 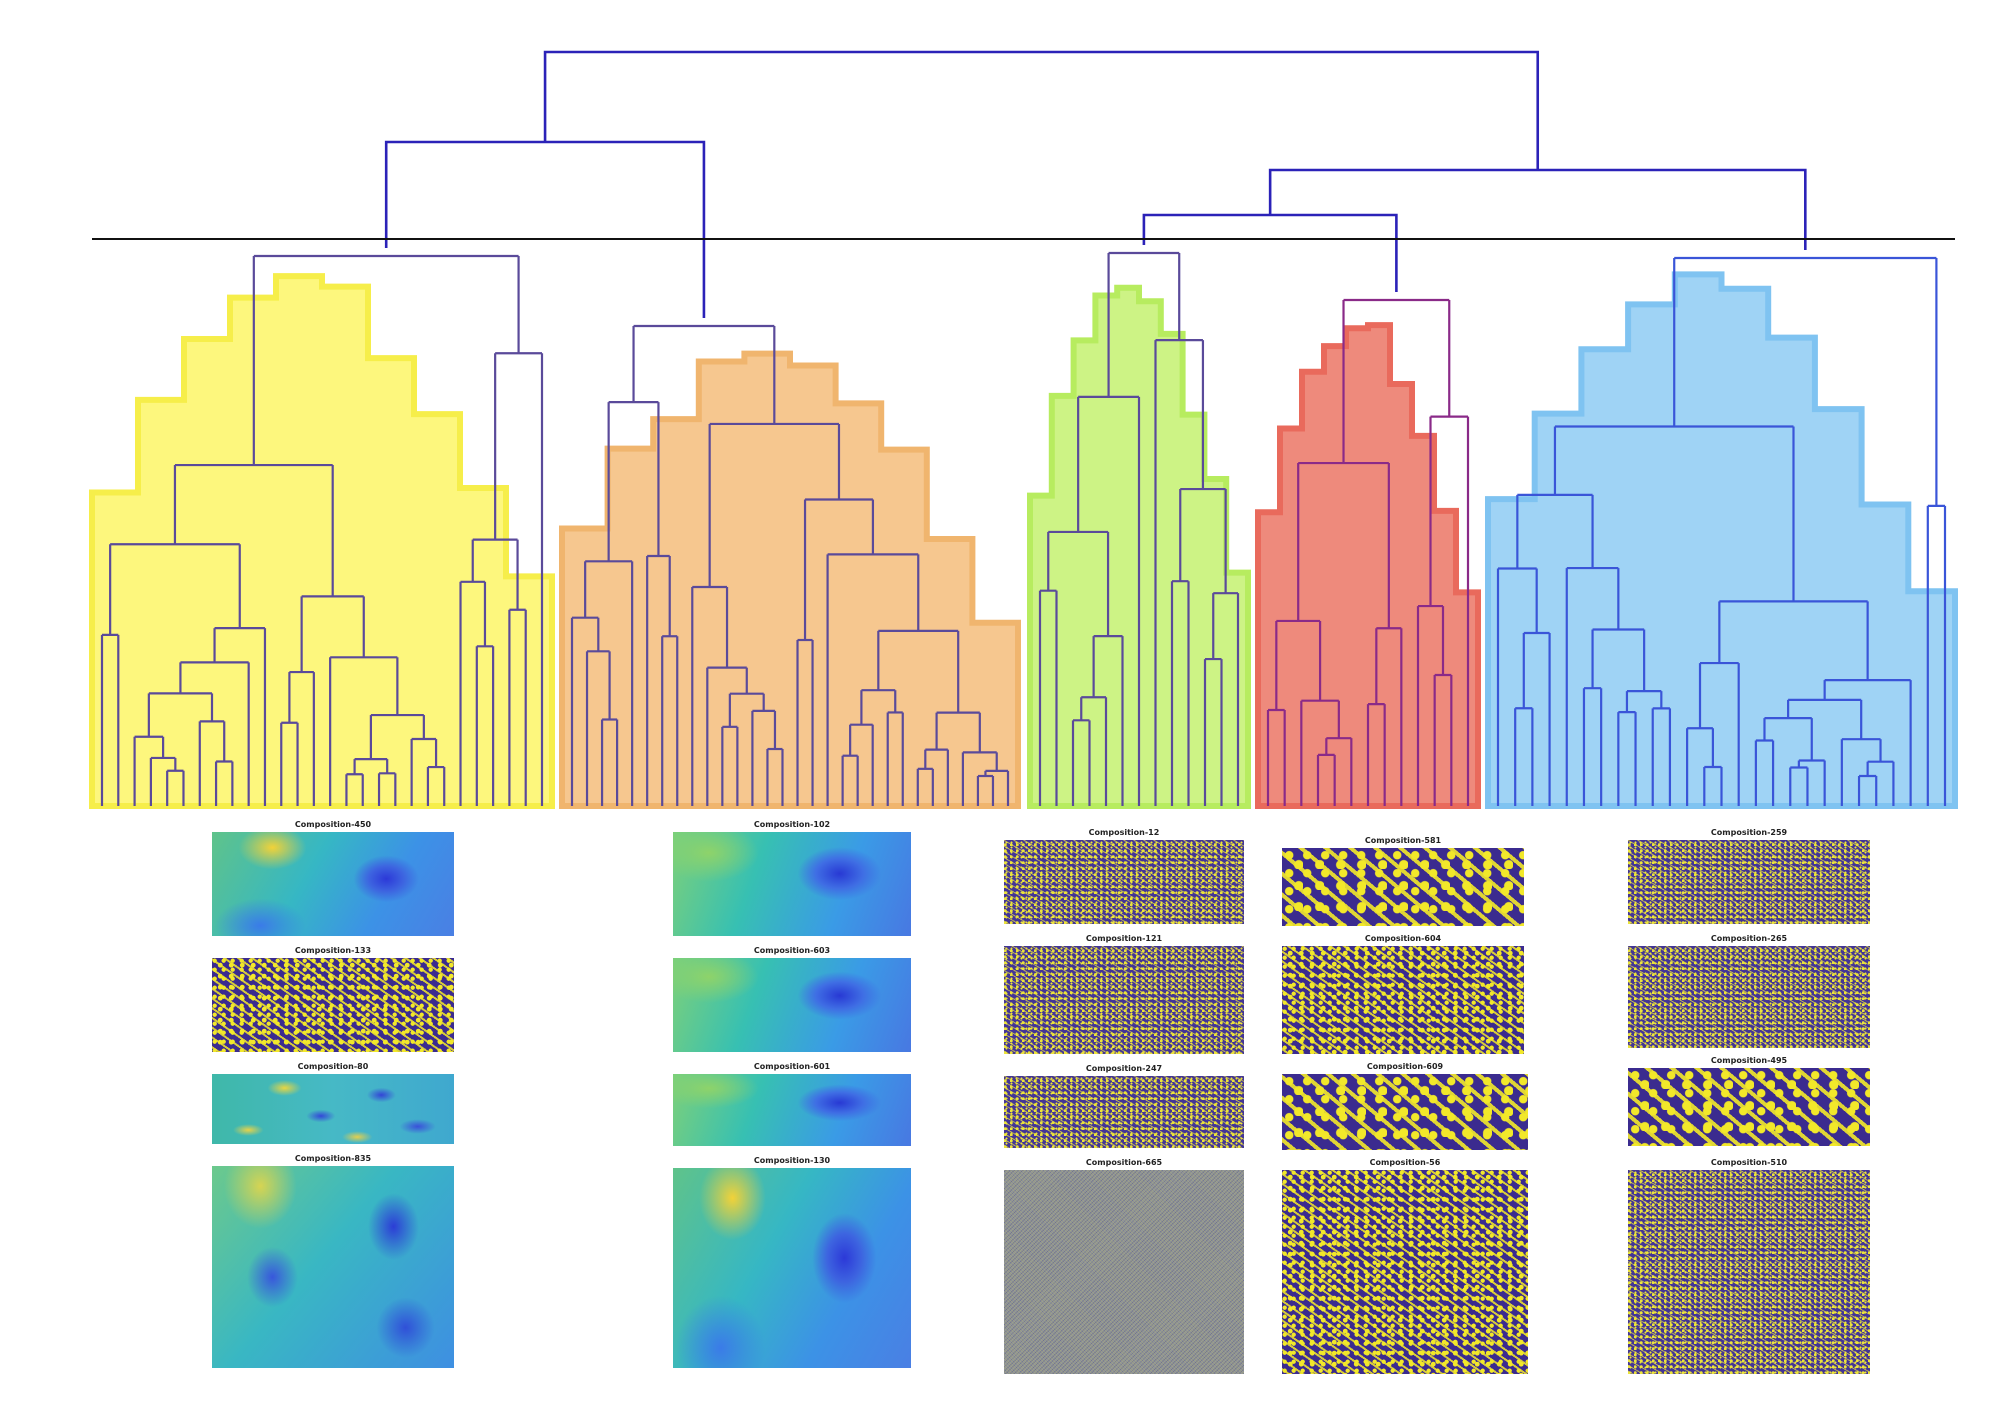 What do you see at coordinates (1124, 1068) in the screenshot?
I see `panel-title: Composition-247` at bounding box center [1124, 1068].